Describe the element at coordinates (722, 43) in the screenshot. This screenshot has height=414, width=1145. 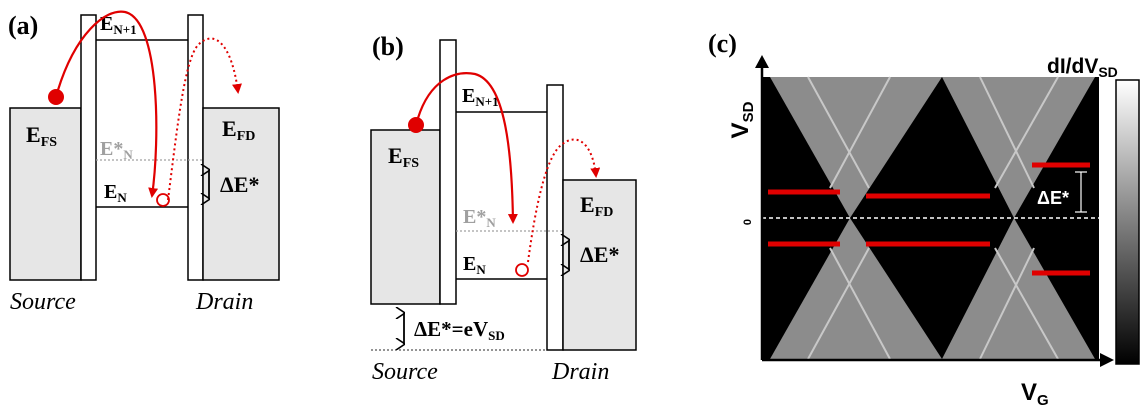
I see `panel-c-label: (c)` at that location.